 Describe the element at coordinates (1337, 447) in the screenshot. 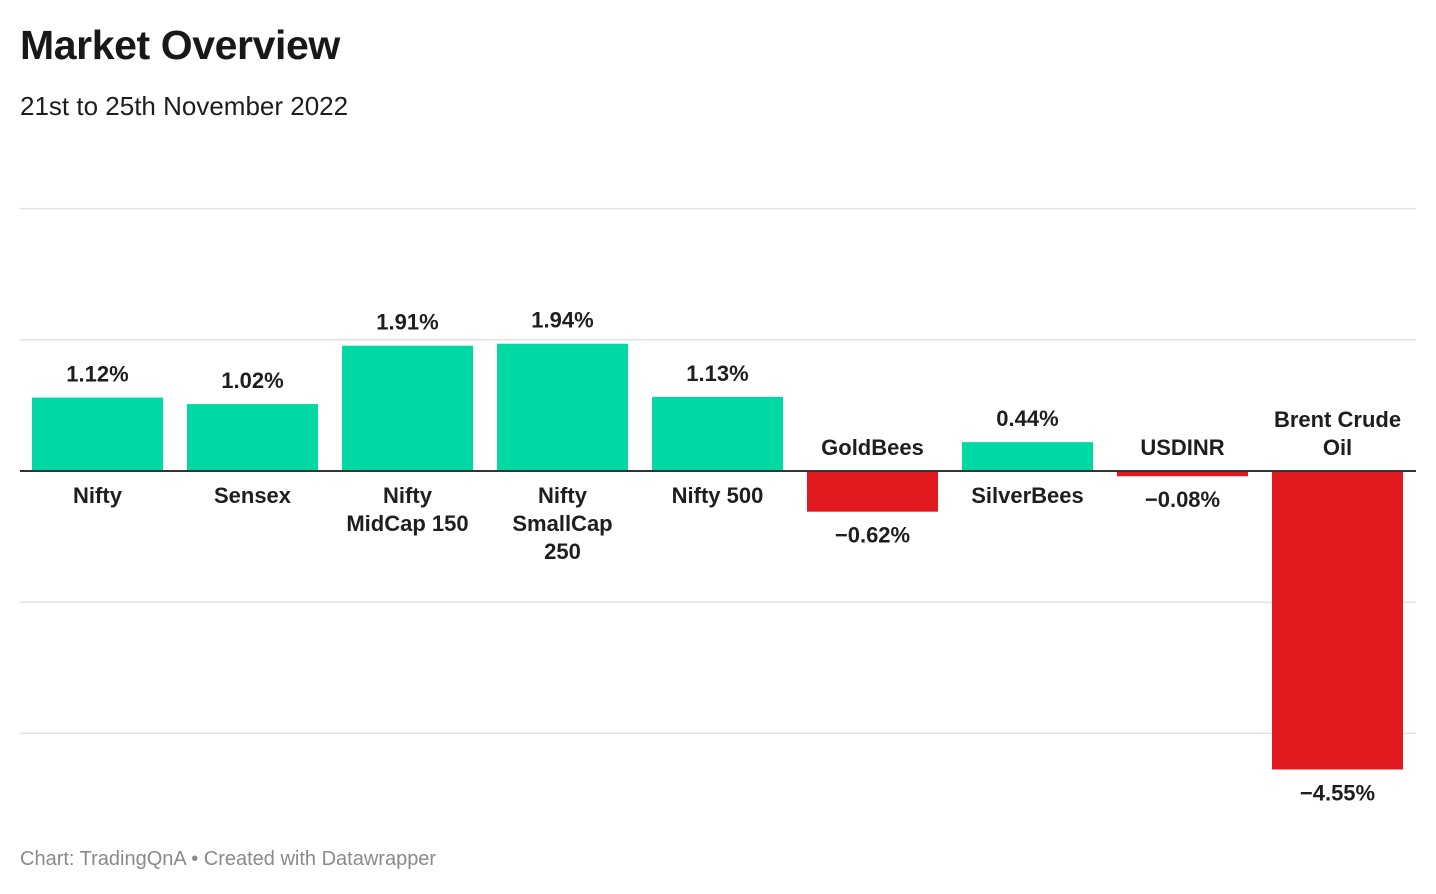

I see `category-label-line: Oil` at that location.